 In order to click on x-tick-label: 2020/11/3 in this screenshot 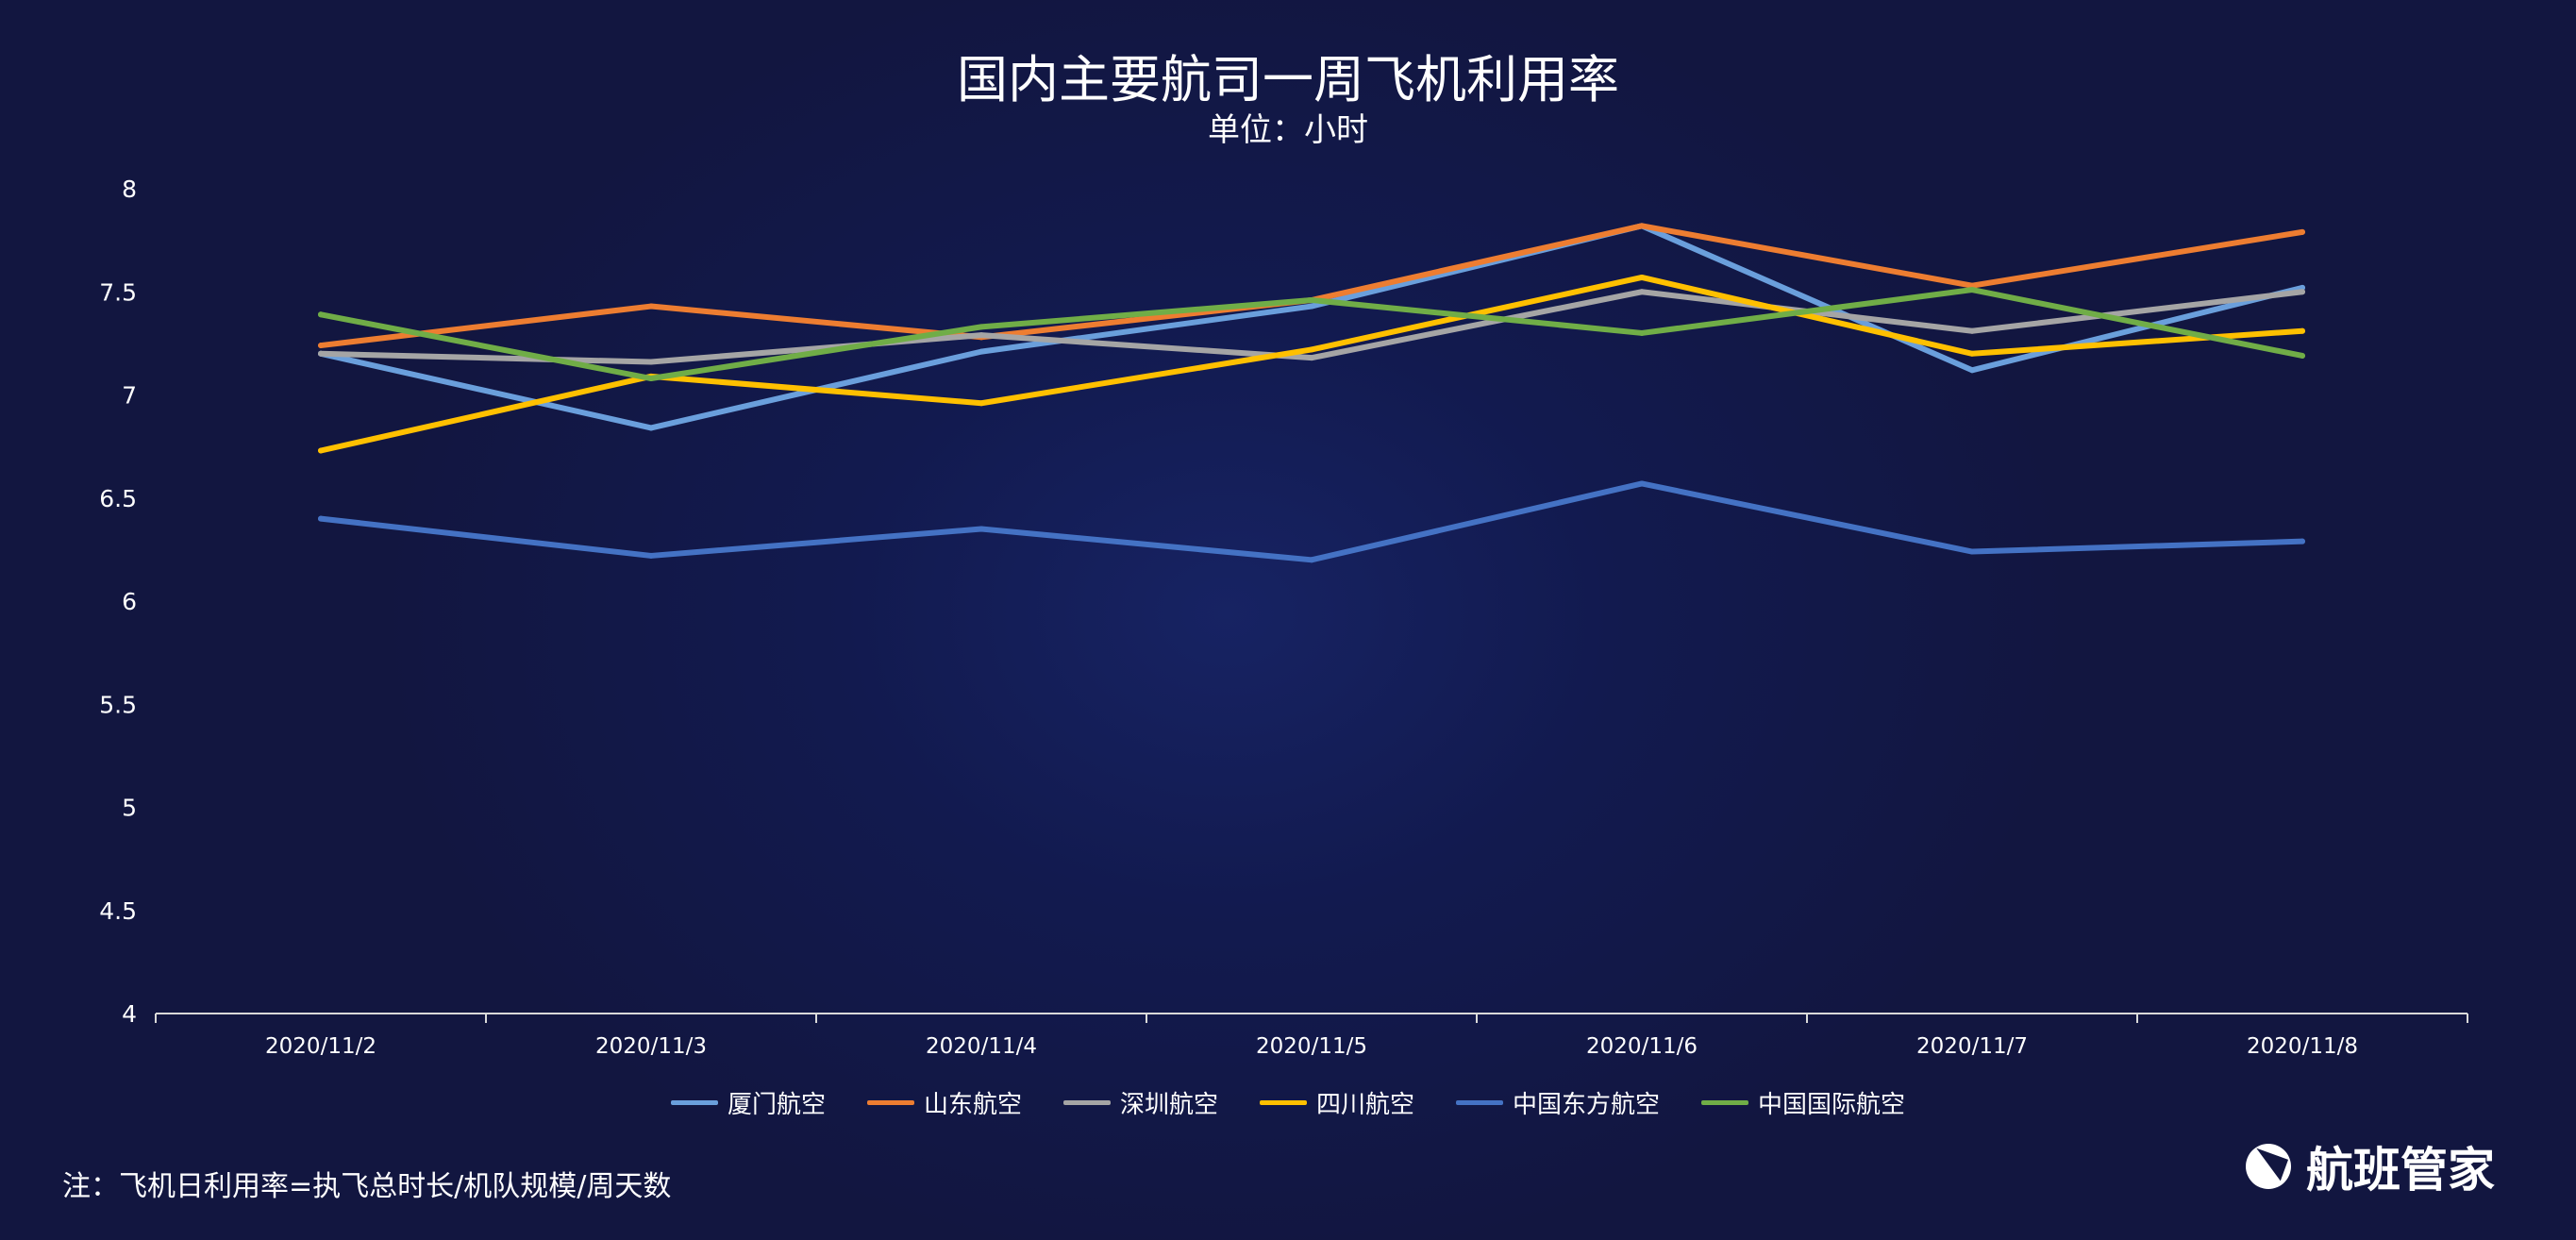, I will do `click(651, 1046)`.